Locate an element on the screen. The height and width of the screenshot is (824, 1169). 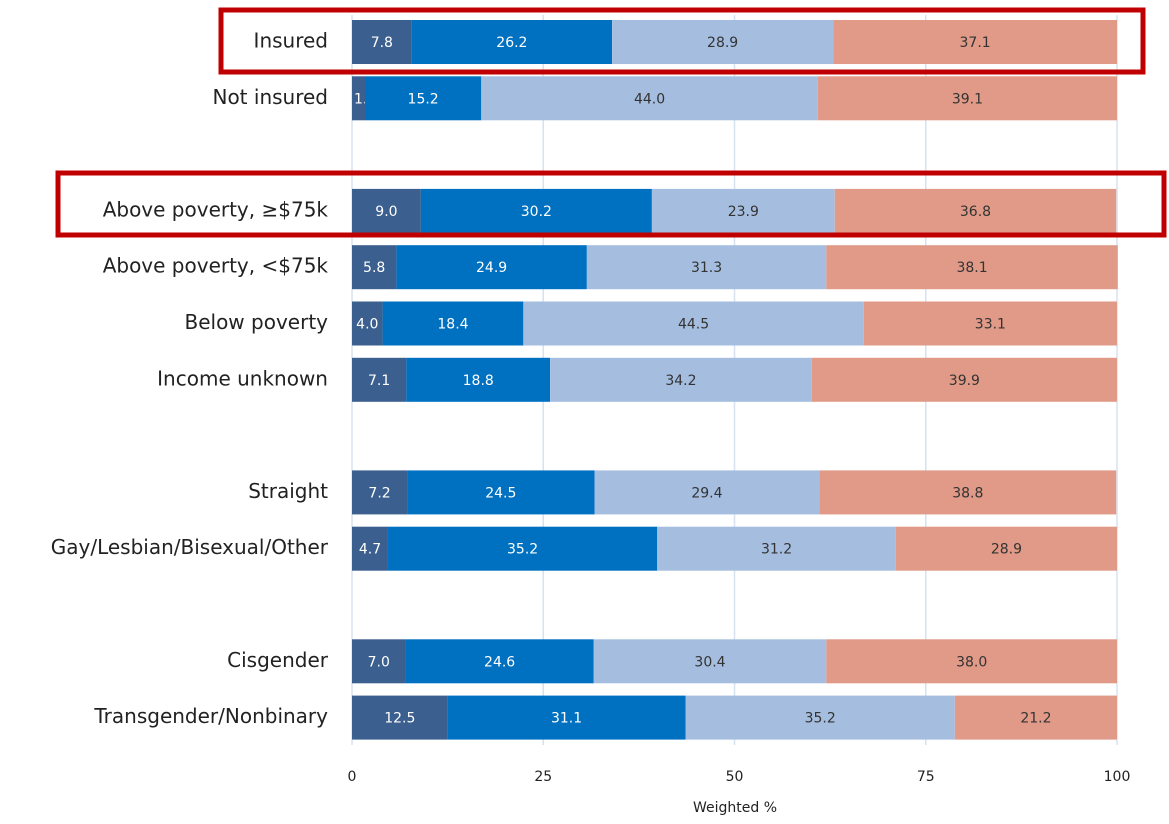
data-label: 29.4 is located at coordinates (706, 493).